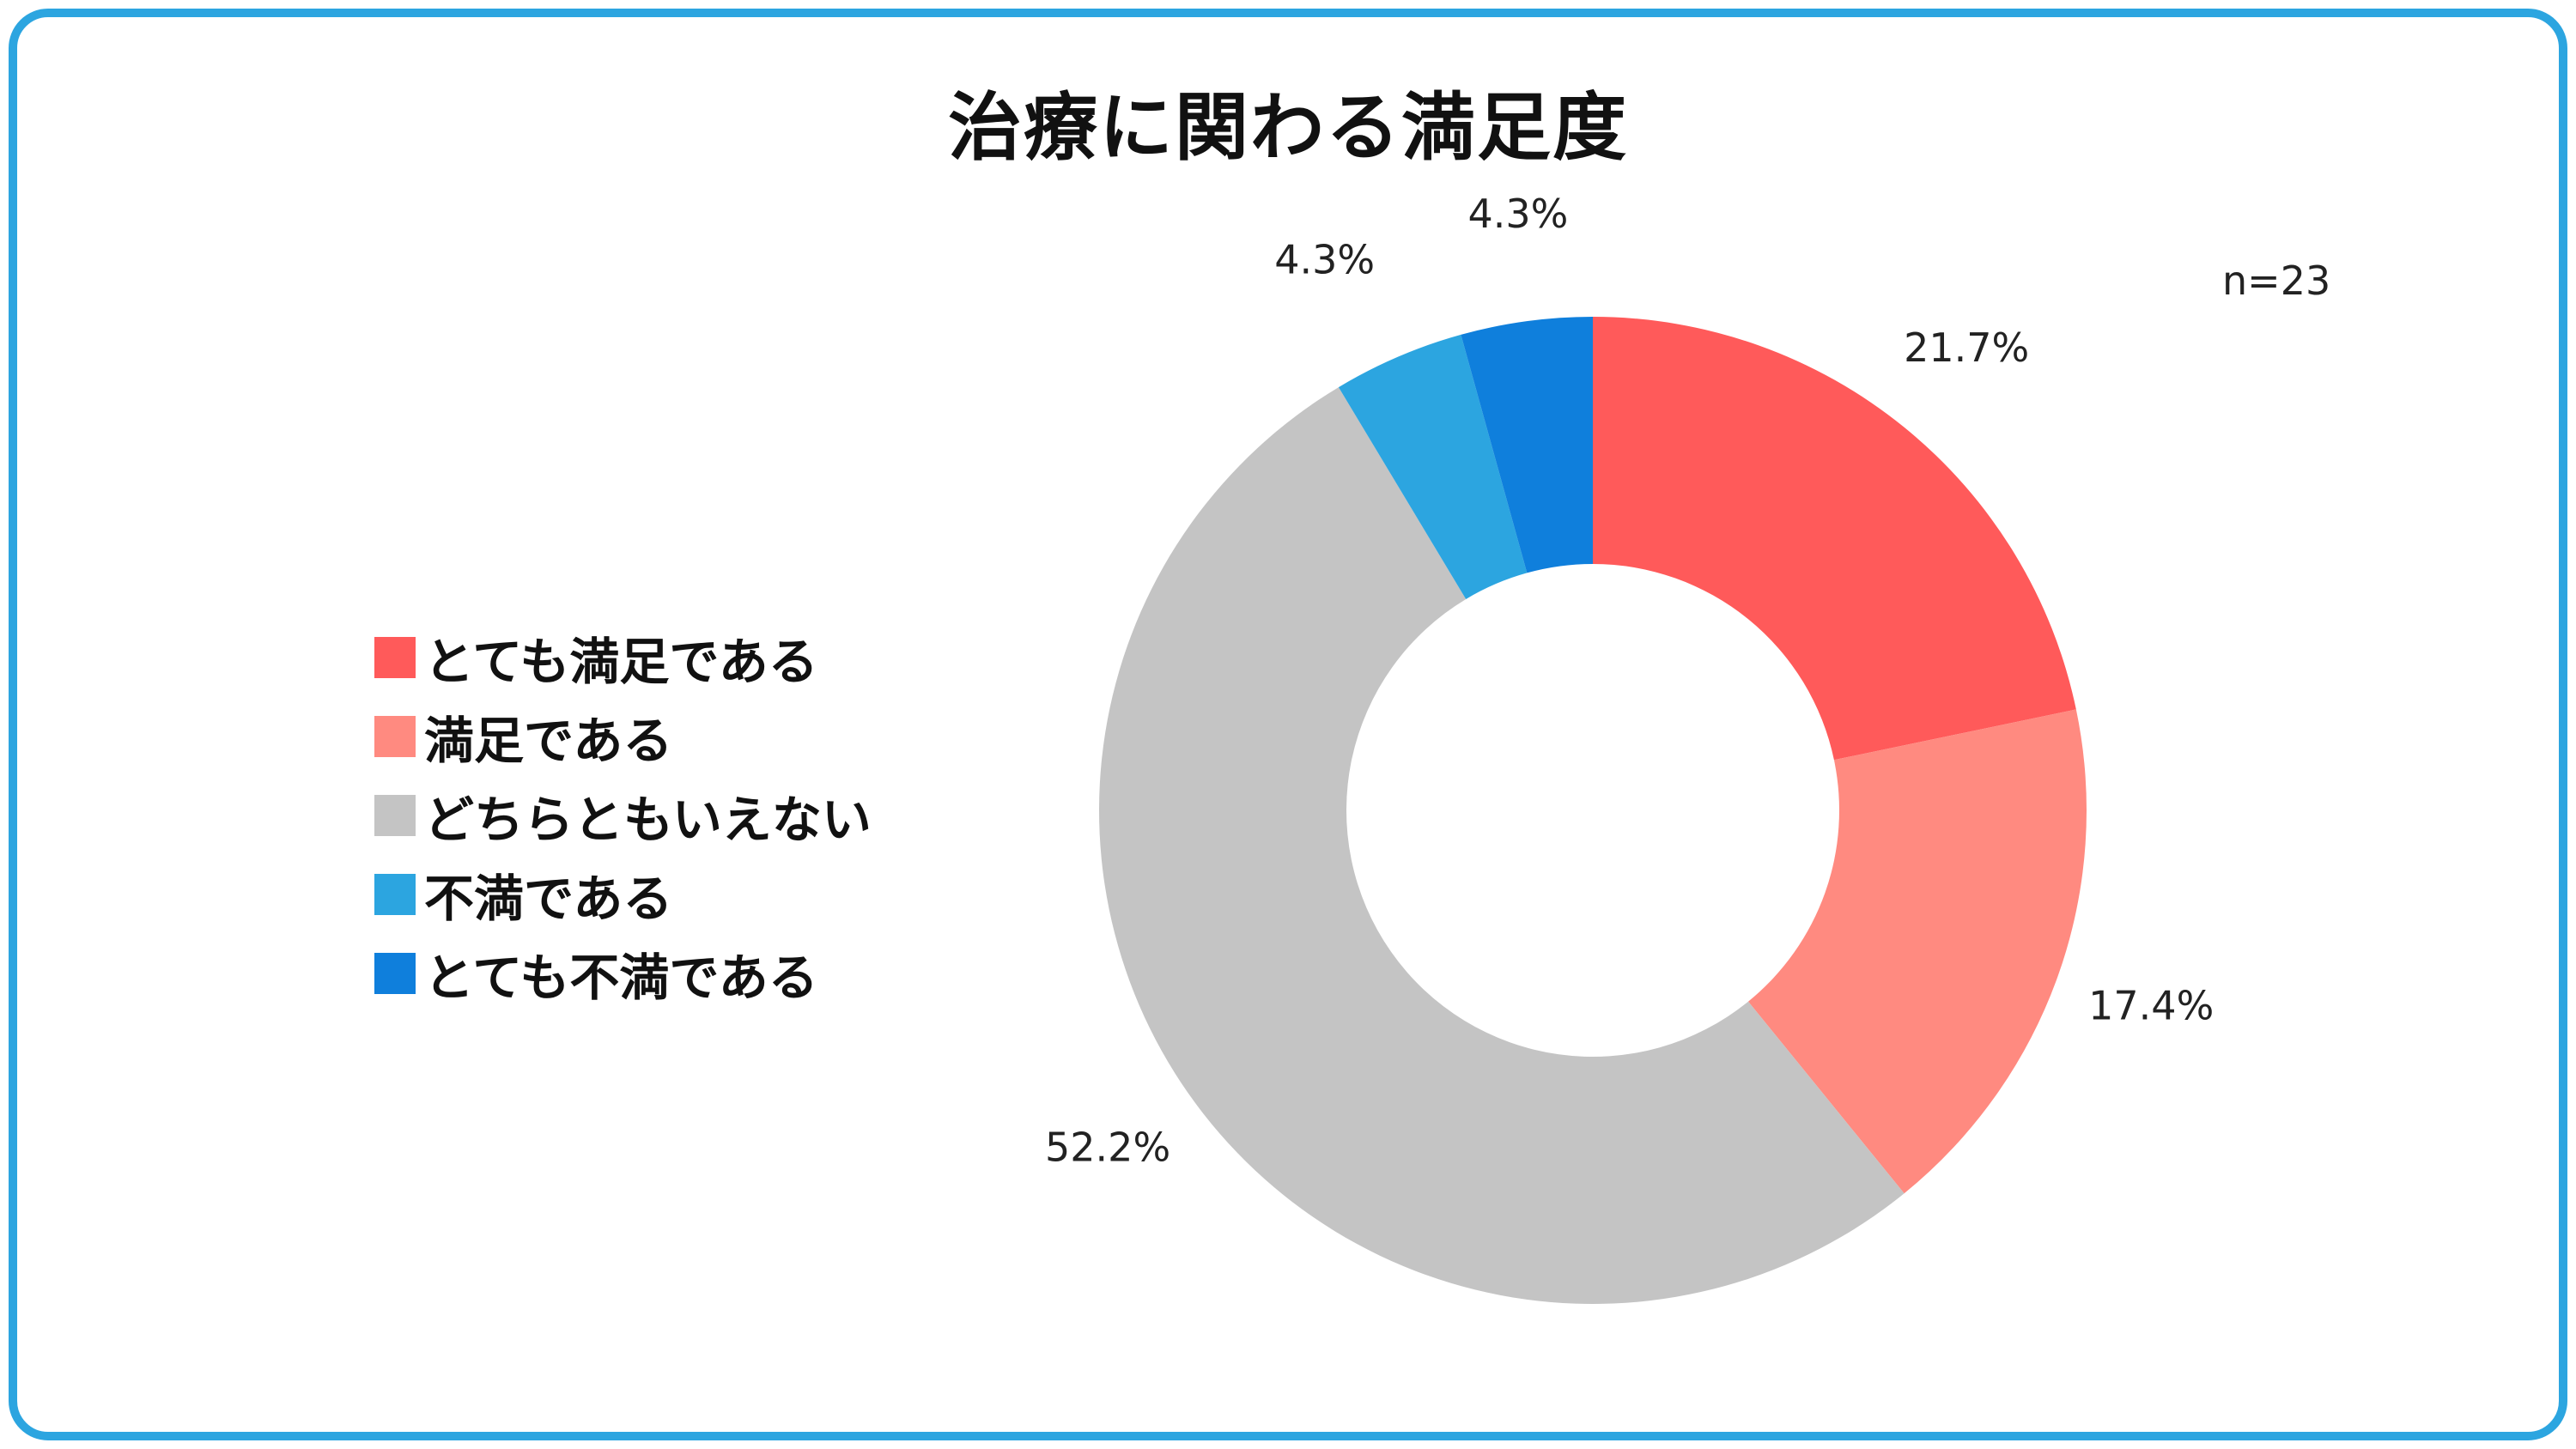 The image size is (2576, 1449). I want to click on legend-label: 満足である, so click(548, 741).